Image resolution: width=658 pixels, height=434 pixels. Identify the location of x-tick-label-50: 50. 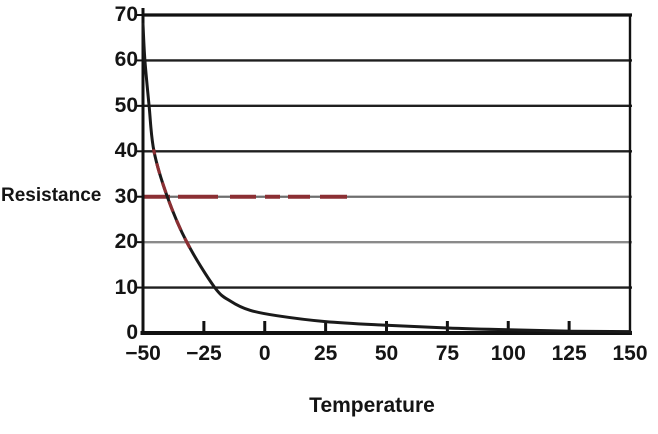
(386, 353).